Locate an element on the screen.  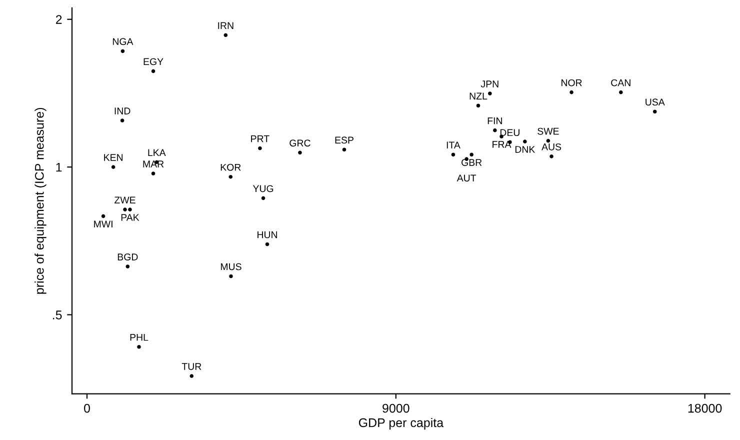
data-label: HUN is located at coordinates (267, 234).